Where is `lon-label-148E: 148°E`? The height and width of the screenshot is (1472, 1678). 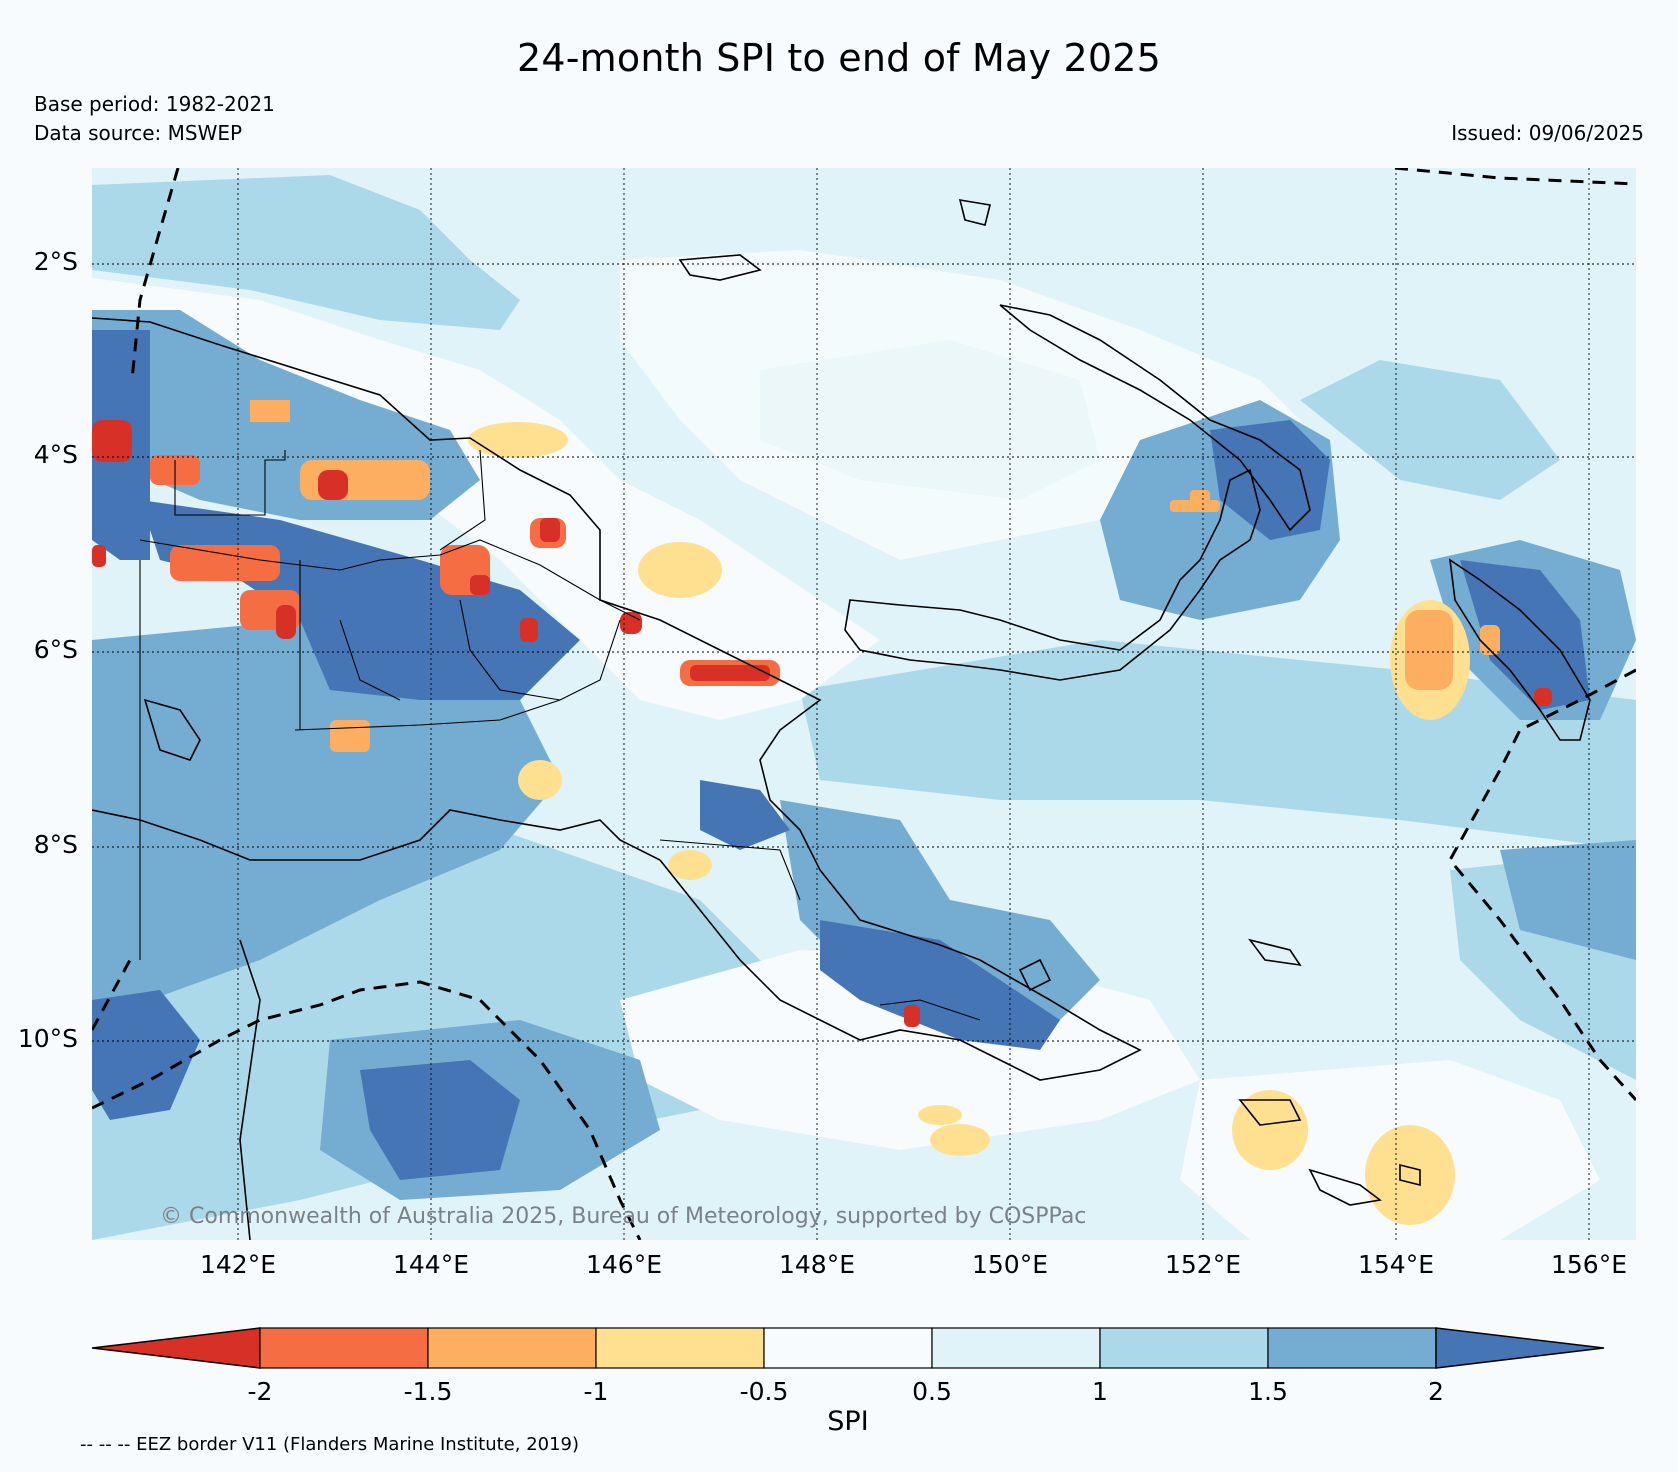
lon-label-148E: 148°E is located at coordinates (816, 1264).